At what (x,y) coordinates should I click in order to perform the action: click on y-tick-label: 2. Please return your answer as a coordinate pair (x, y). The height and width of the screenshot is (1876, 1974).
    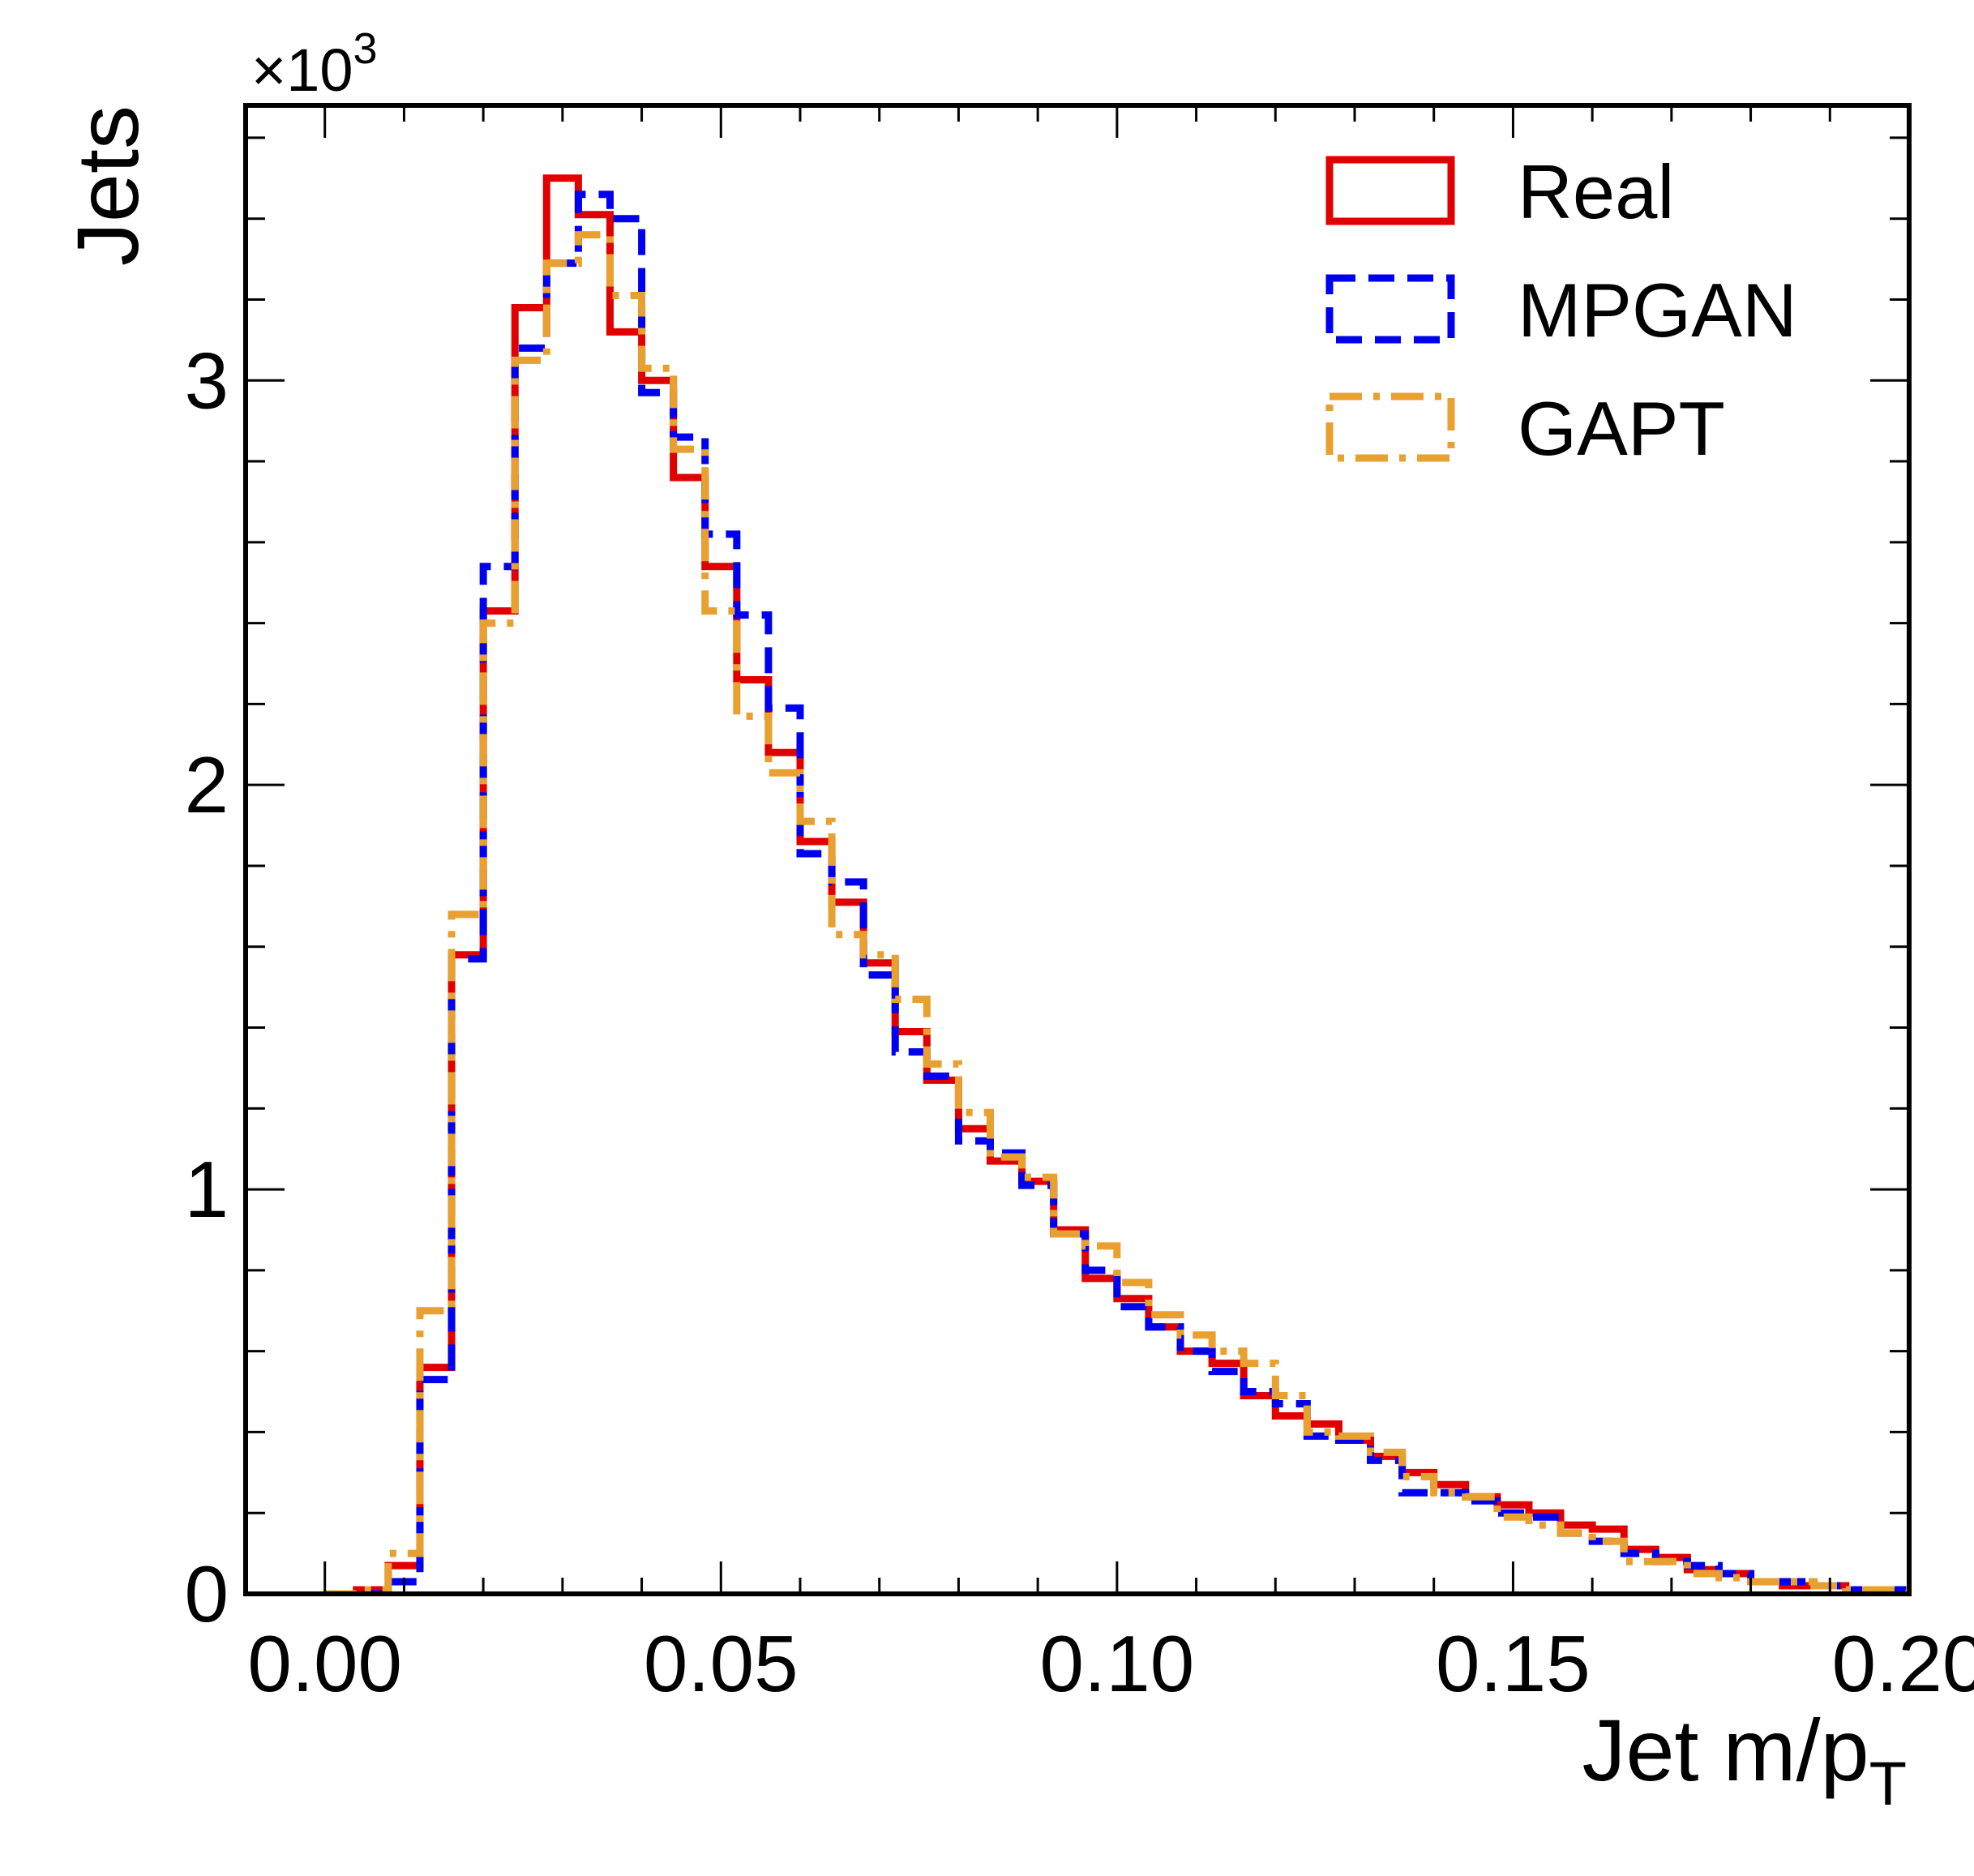
    Looking at the image, I should click on (206, 785).